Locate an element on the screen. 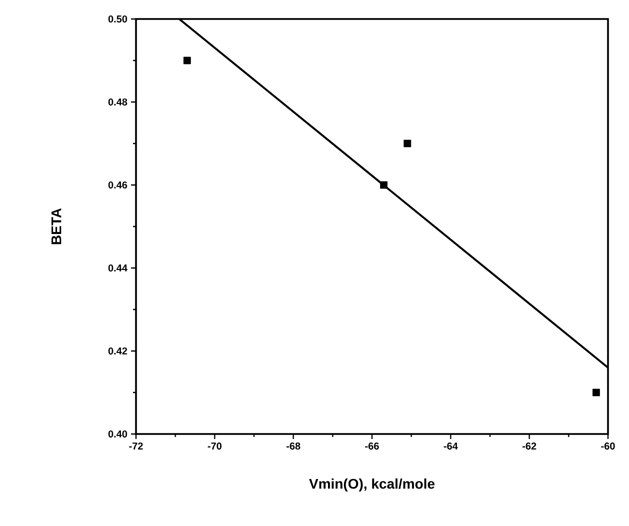 This screenshot has width=629, height=526. y-tick-label: 0.50 is located at coordinates (118, 19).